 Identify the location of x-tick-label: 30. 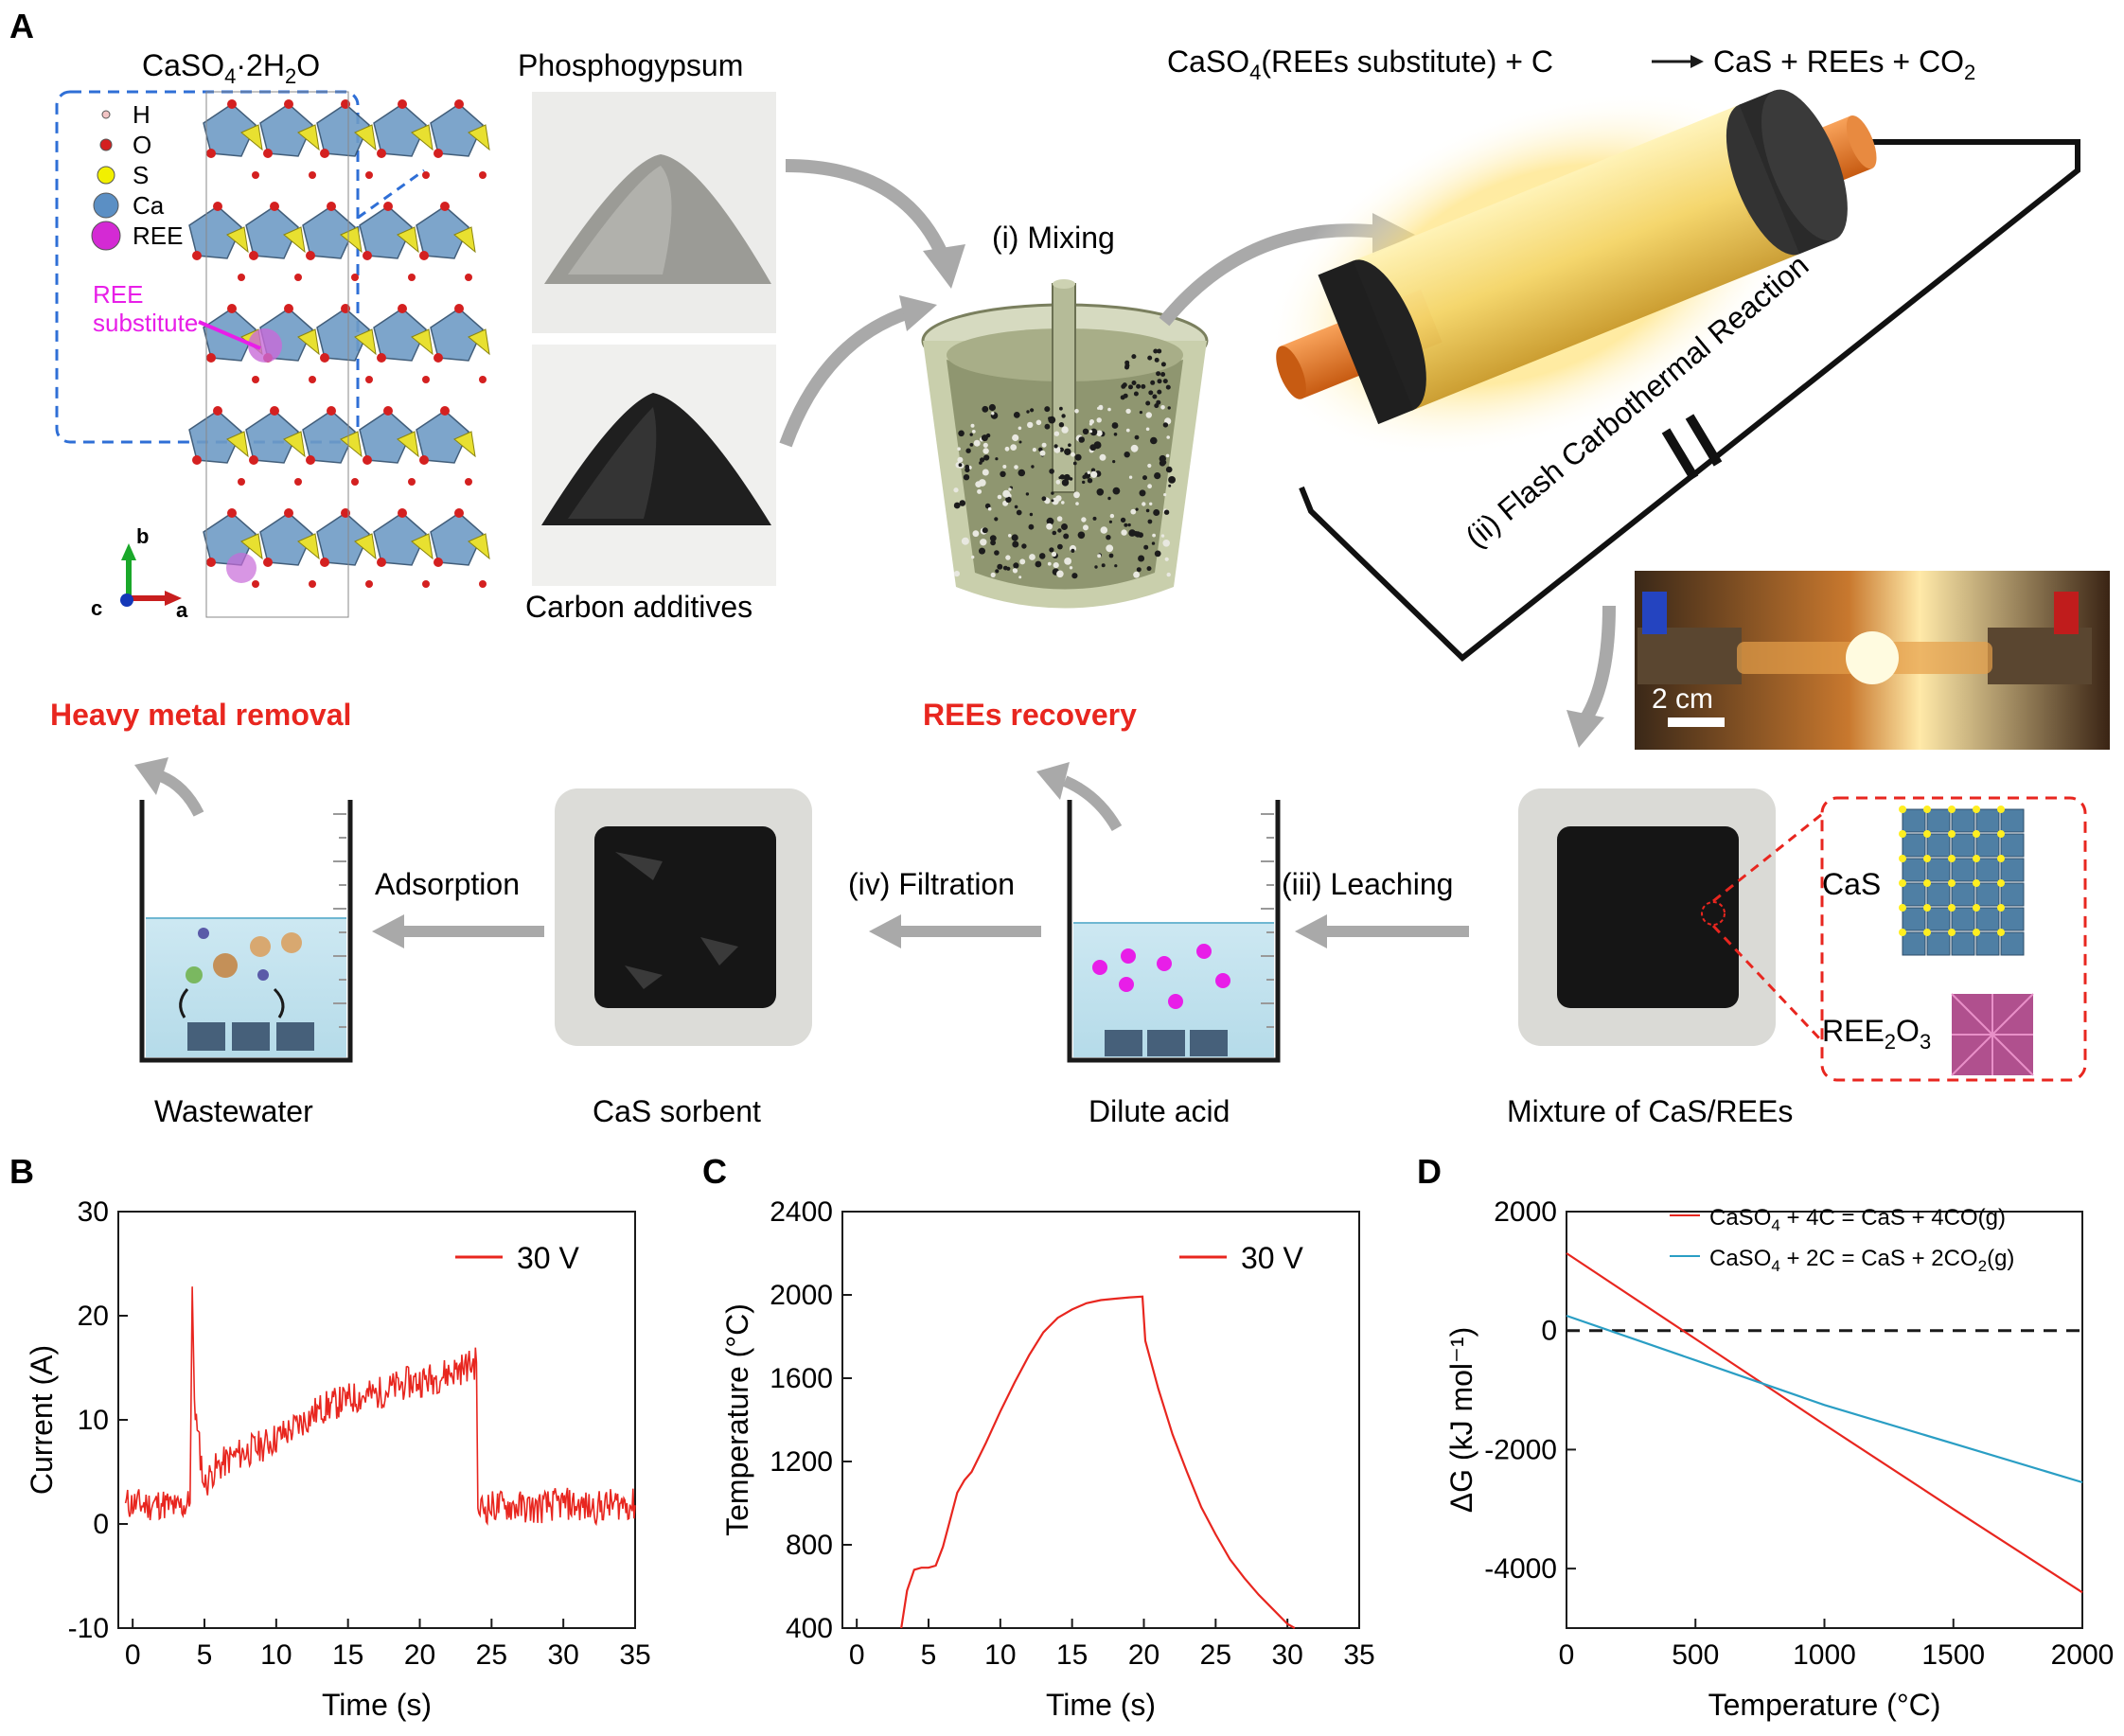
(562, 1655).